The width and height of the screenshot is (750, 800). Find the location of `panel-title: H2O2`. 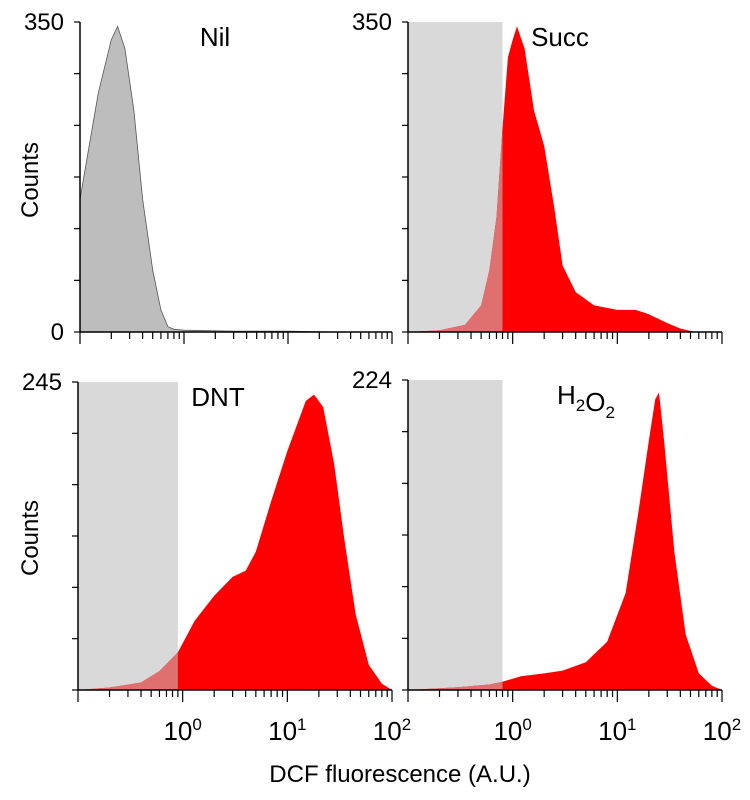

panel-title: H2O2 is located at coordinates (586, 401).